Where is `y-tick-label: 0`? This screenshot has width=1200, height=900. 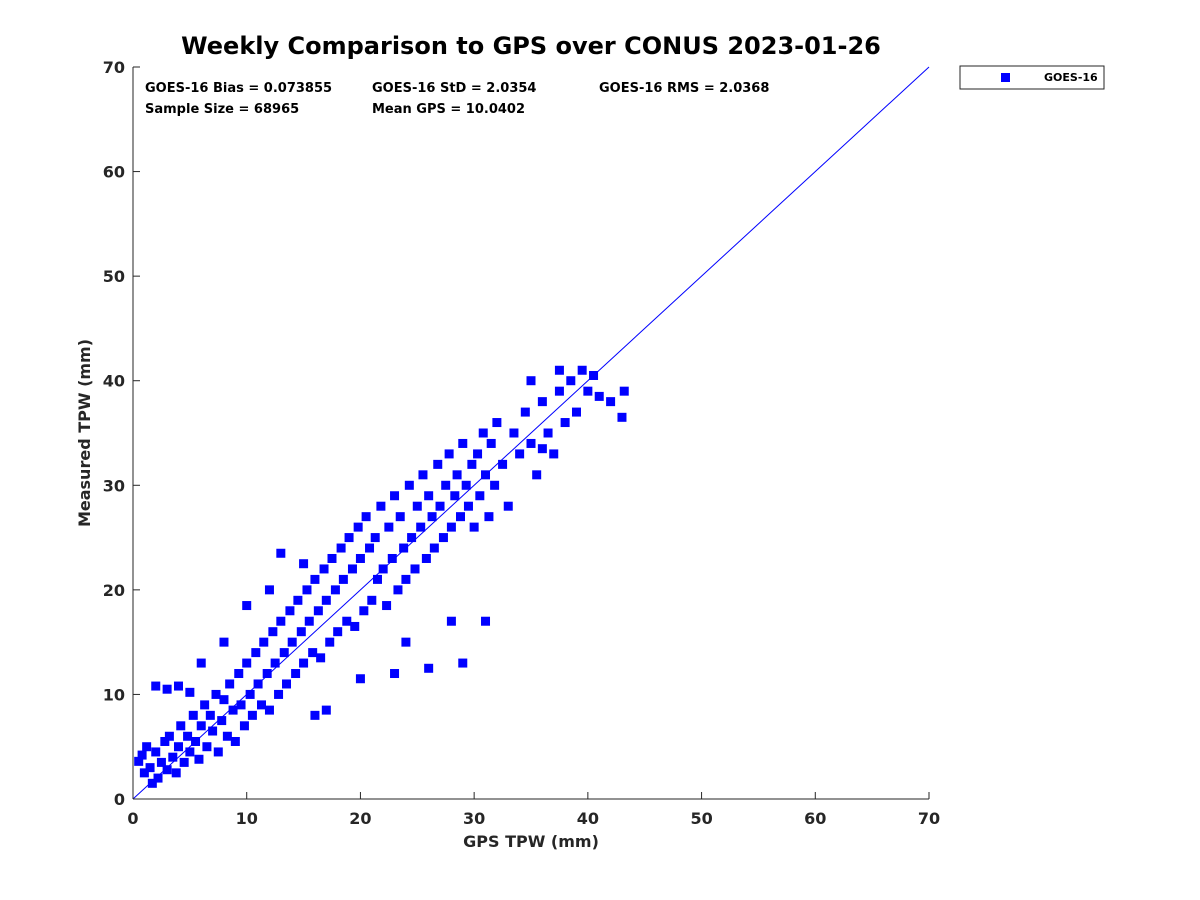 y-tick-label: 0 is located at coordinates (119, 799).